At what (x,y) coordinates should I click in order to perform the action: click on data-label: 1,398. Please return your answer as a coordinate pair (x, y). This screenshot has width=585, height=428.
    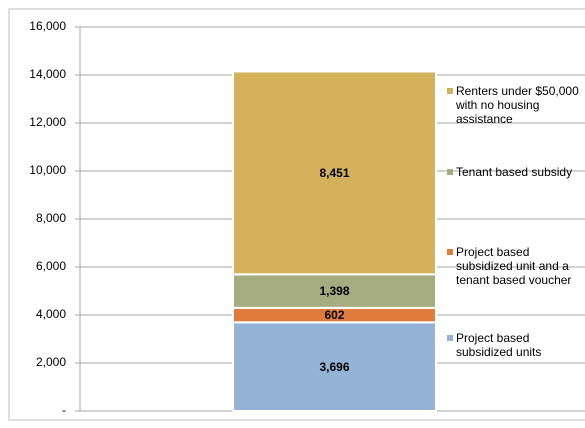
    Looking at the image, I should click on (334, 291).